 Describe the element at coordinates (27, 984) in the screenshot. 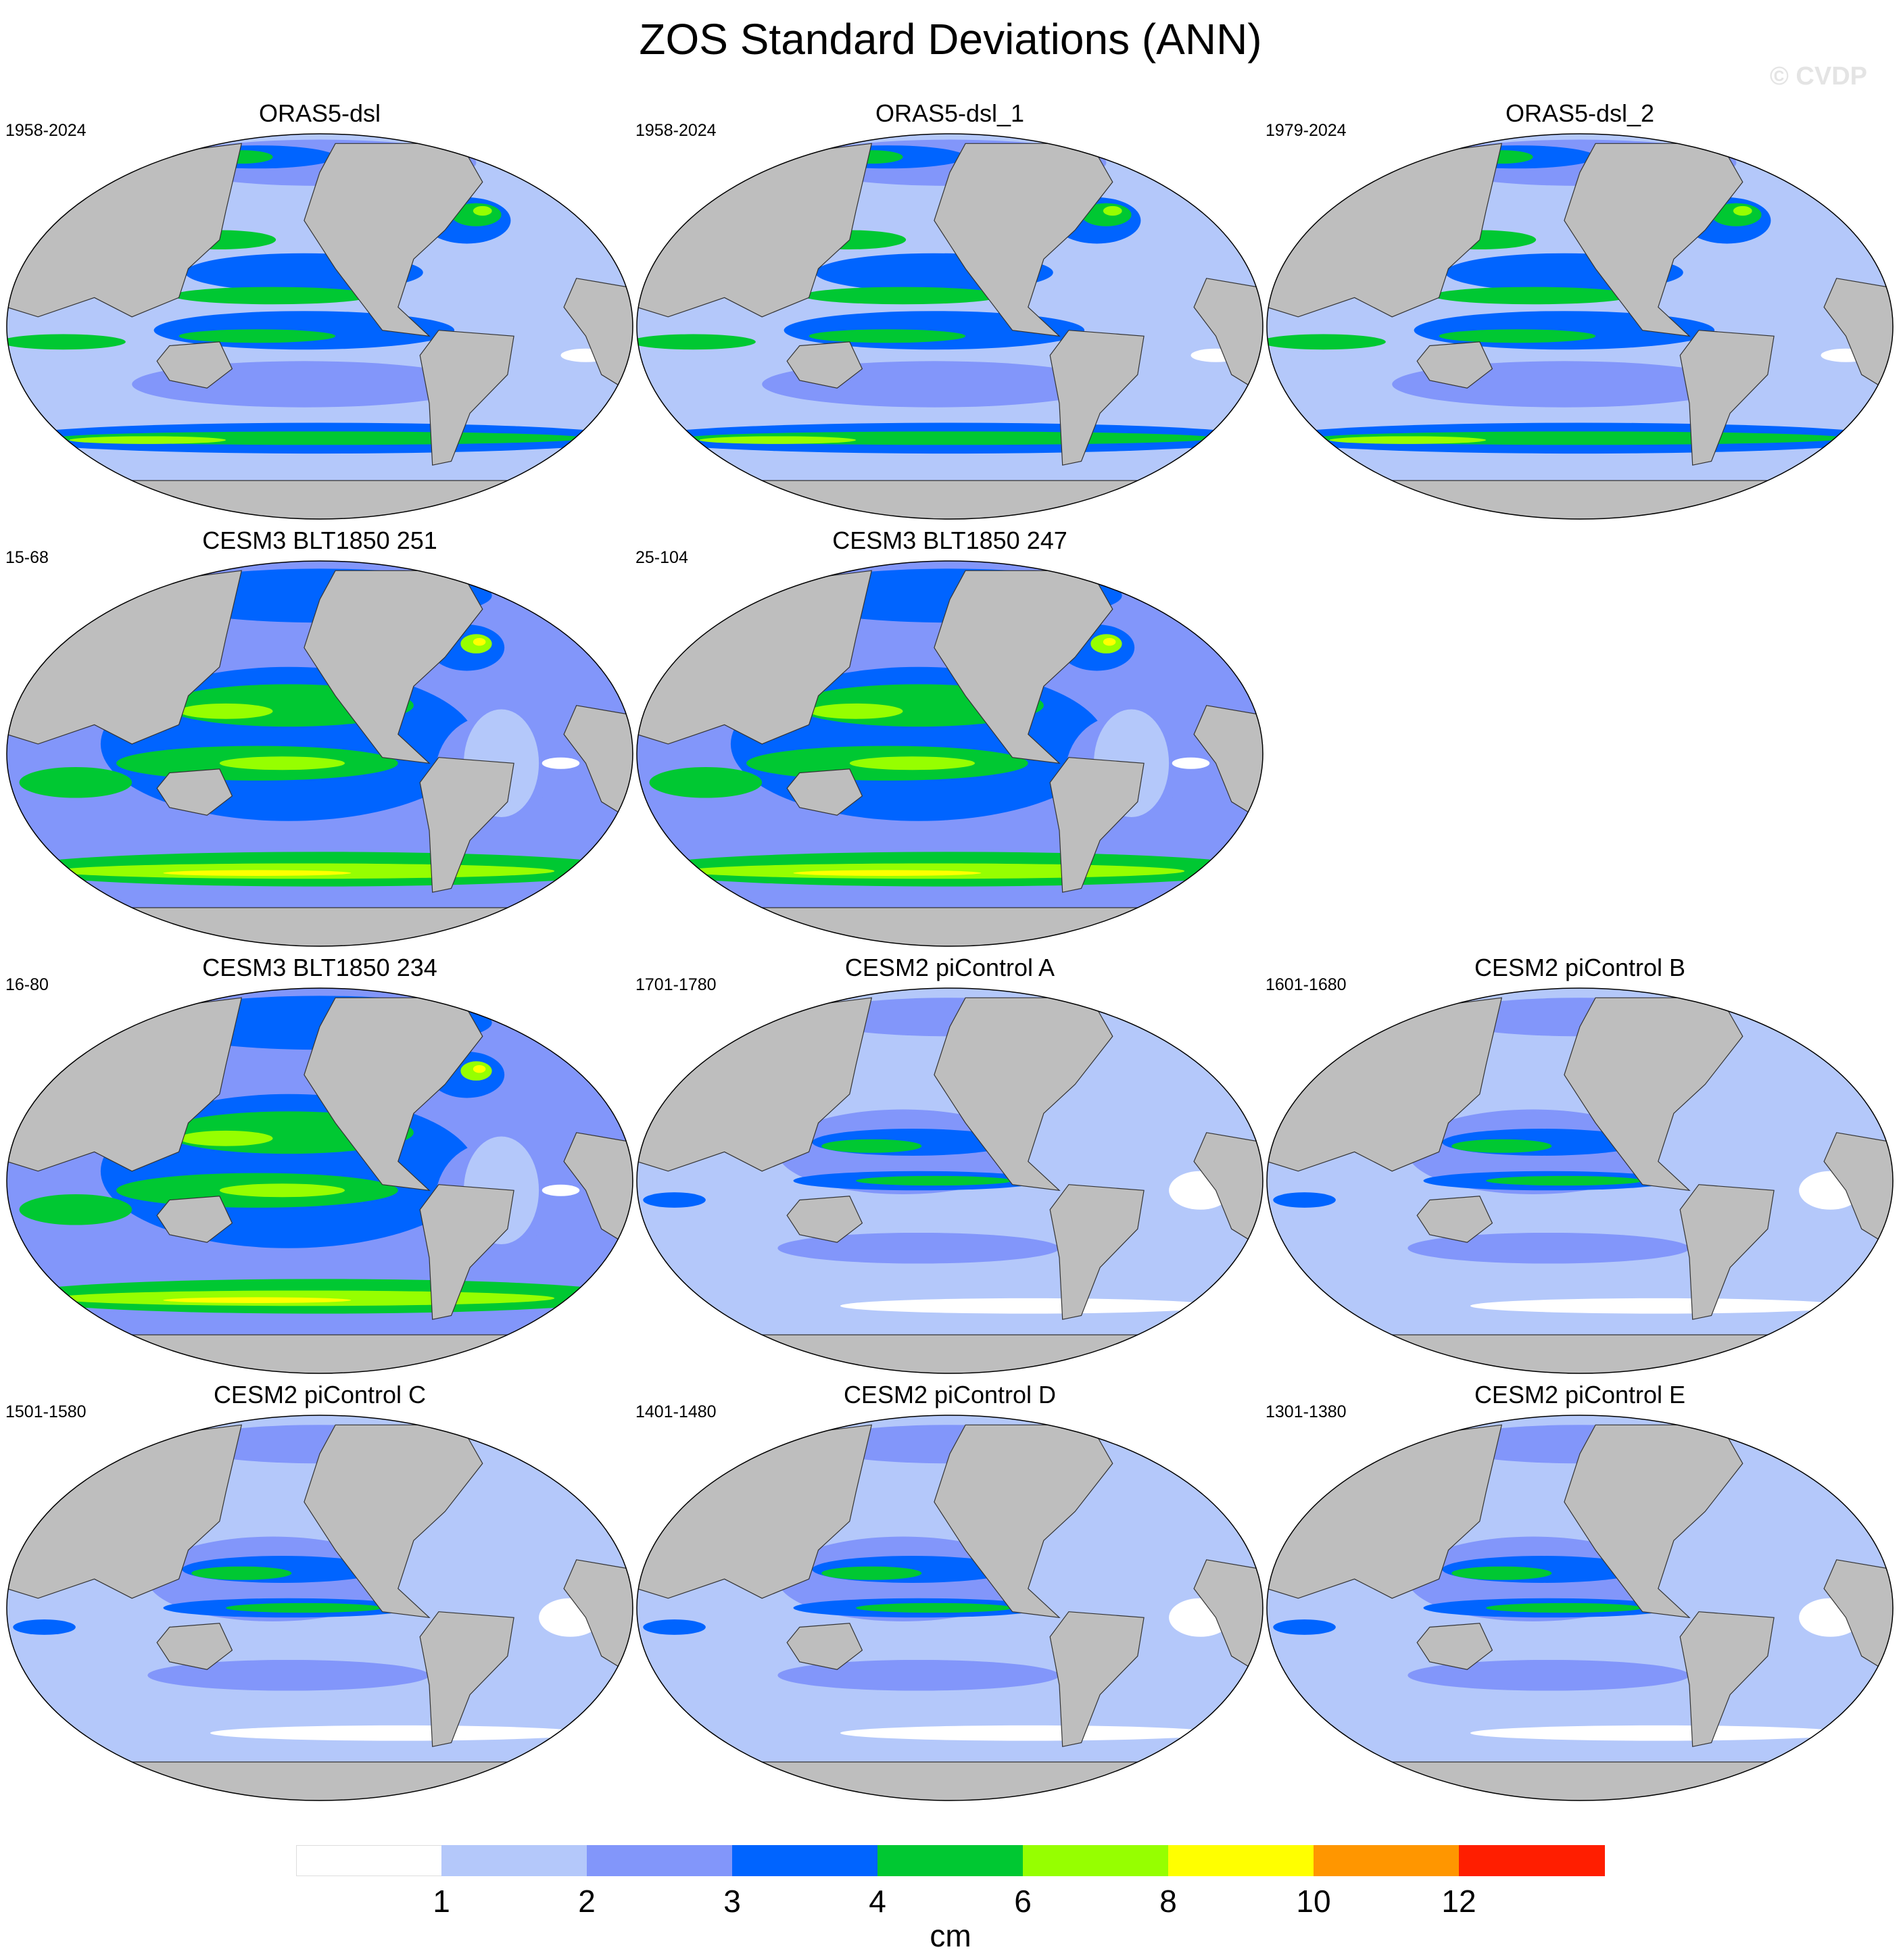

I see `panel-years: 16-80` at that location.